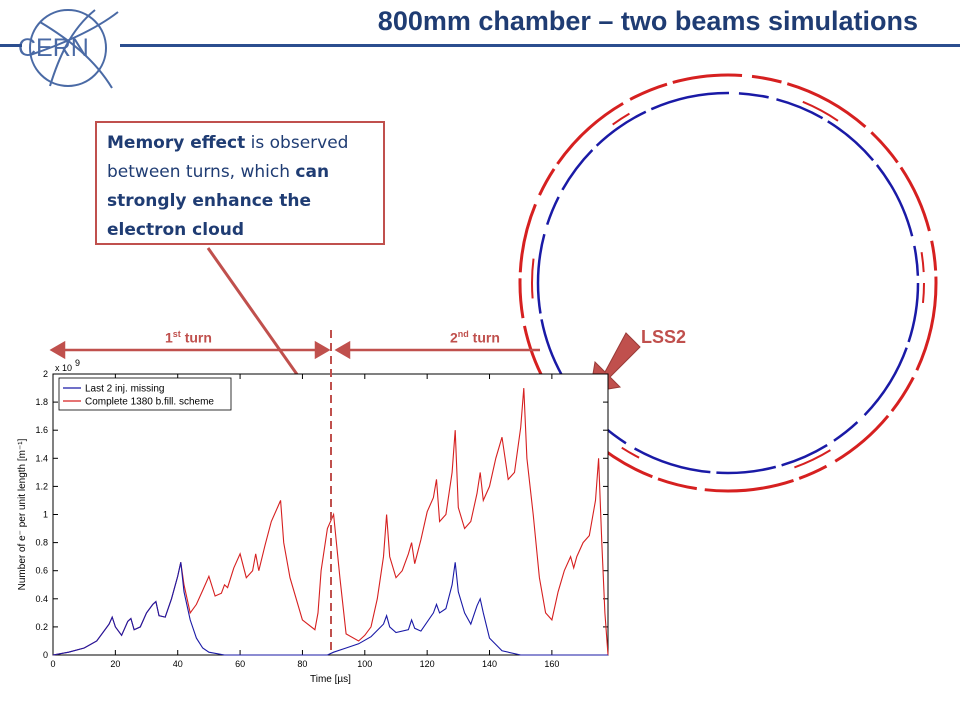 This screenshot has height=720, width=960. What do you see at coordinates (475, 337) in the screenshot?
I see `second-turn-label: 2nd turn` at bounding box center [475, 337].